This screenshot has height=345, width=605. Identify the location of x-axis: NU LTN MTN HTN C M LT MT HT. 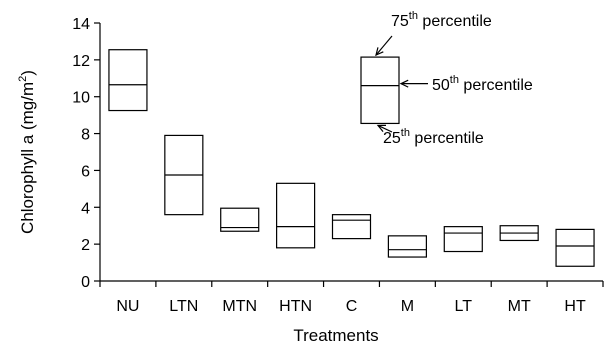
(351, 297).